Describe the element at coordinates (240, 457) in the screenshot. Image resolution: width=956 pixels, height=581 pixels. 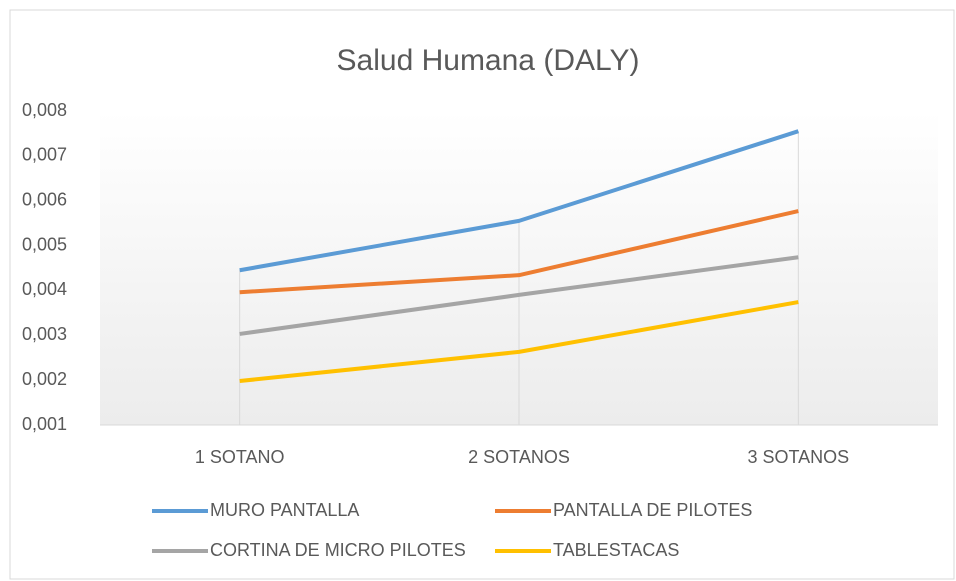
I see `x-tick-label: 1 SOTANO` at that location.